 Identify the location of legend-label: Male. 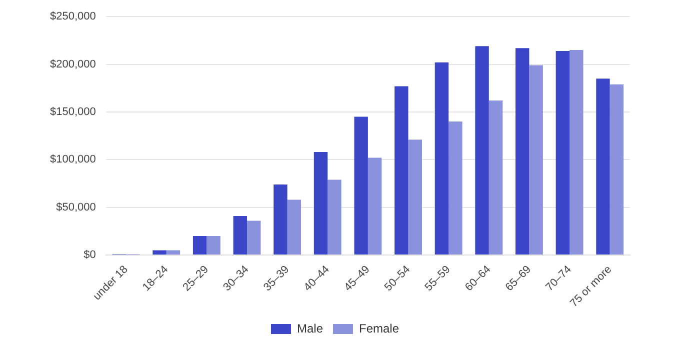
(310, 328).